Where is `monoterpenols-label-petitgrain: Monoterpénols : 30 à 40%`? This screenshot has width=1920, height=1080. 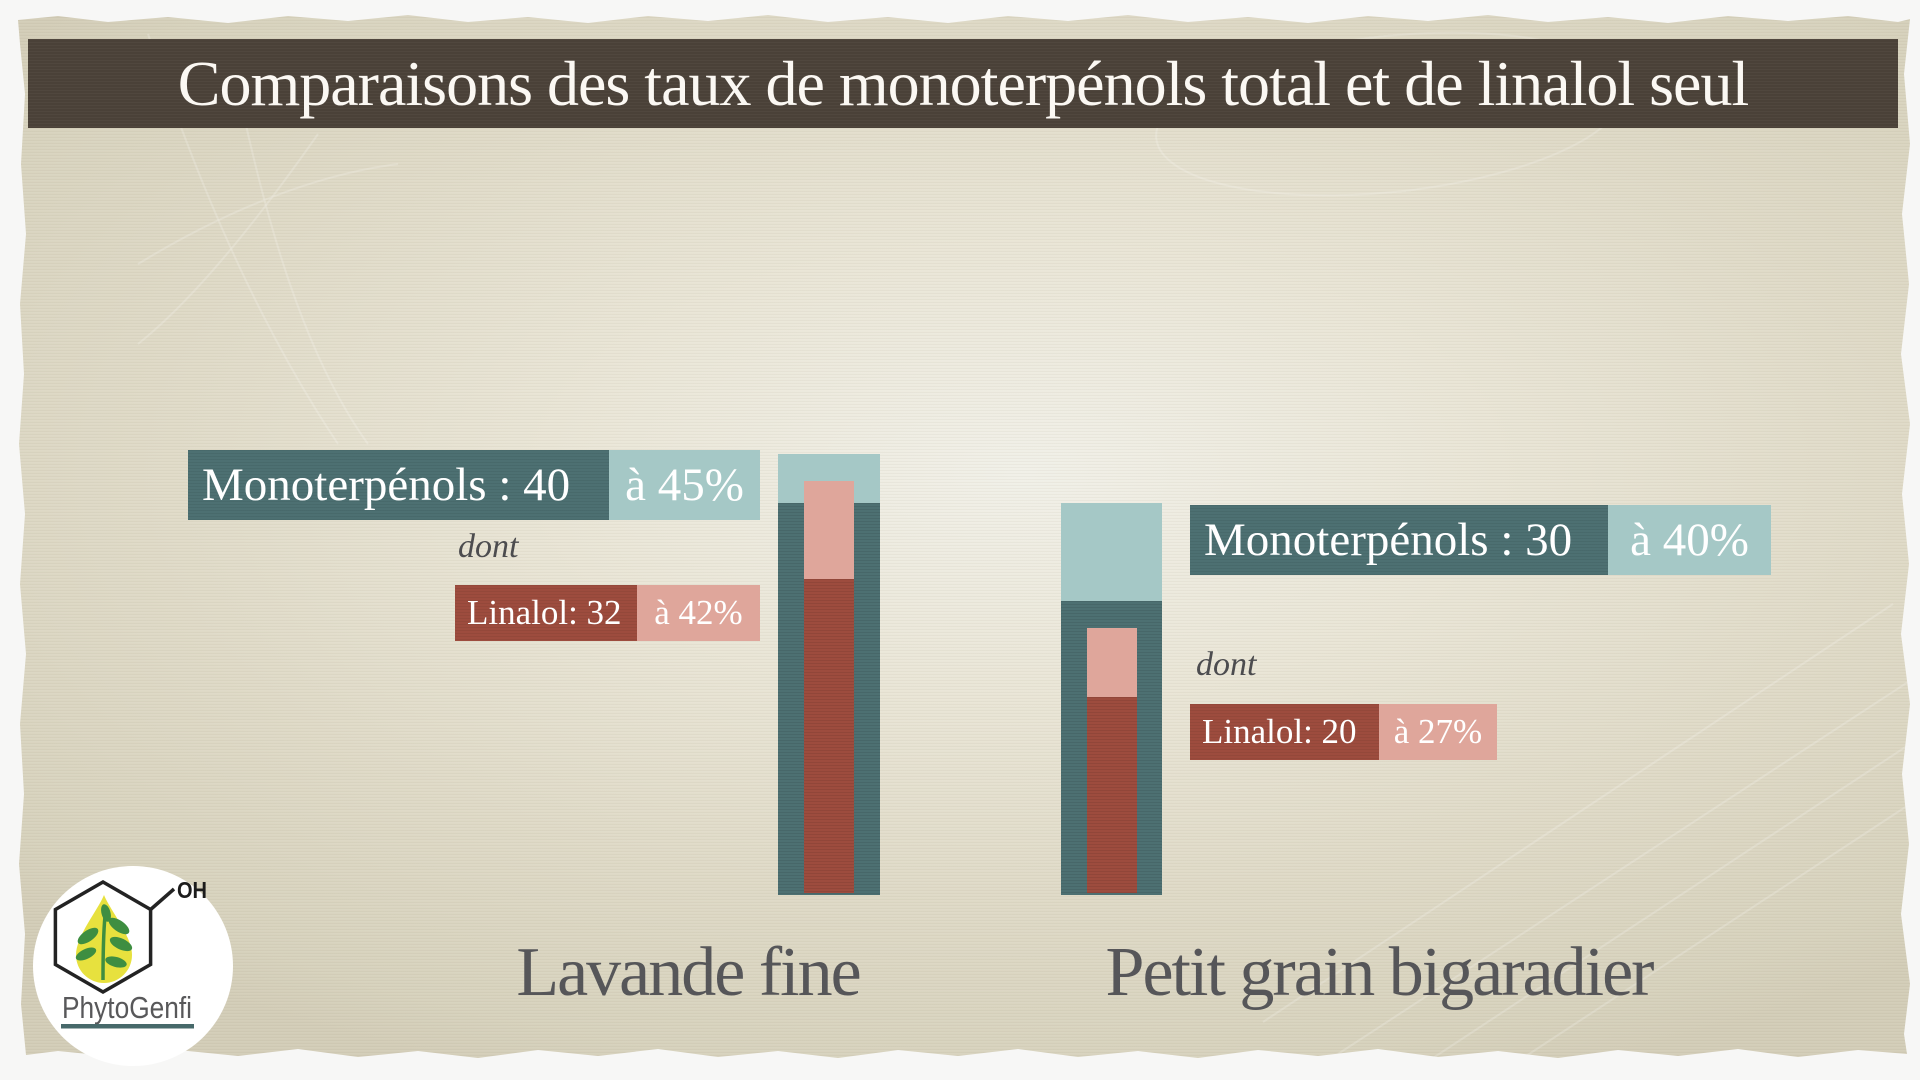 monoterpenols-label-petitgrain: Monoterpénols : 30 à 40% is located at coordinates (1480, 540).